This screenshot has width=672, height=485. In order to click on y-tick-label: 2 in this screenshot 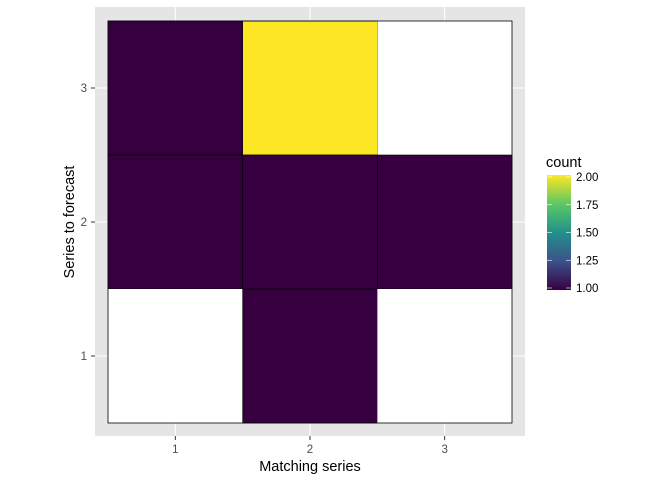, I will do `click(84, 223)`.